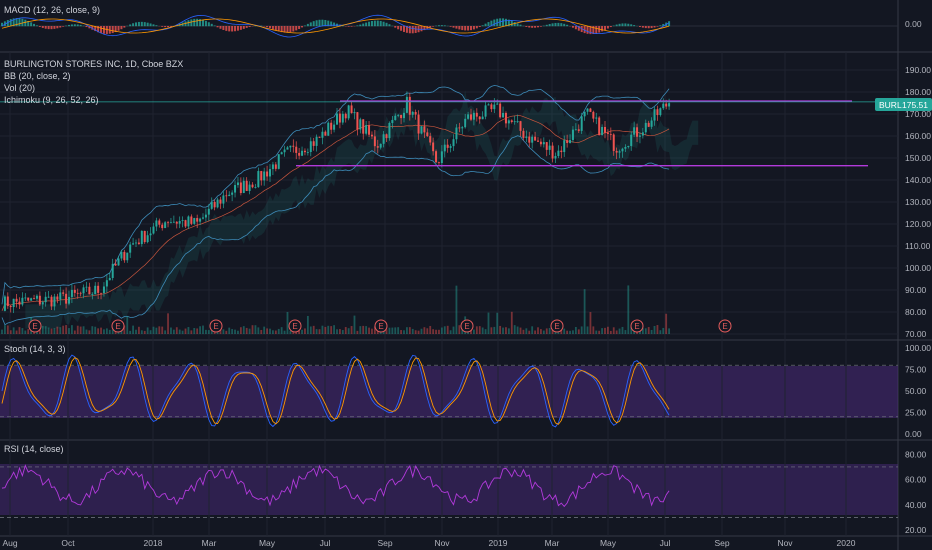  Describe the element at coordinates (35, 349) in the screenshot. I see `stoch-title: Stoch (14, 3, 3)` at that location.